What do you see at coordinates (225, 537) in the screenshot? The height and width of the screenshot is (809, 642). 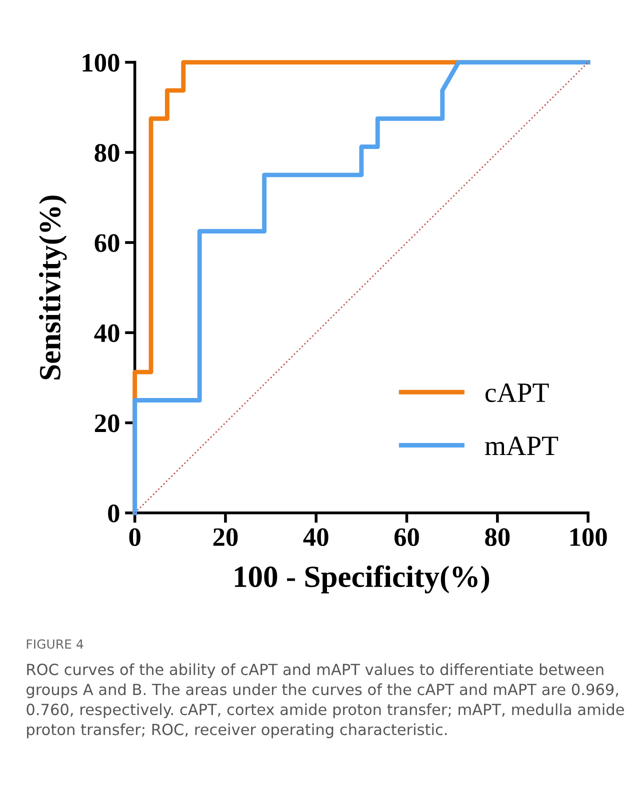 I see `x-tick-label: 20` at bounding box center [225, 537].